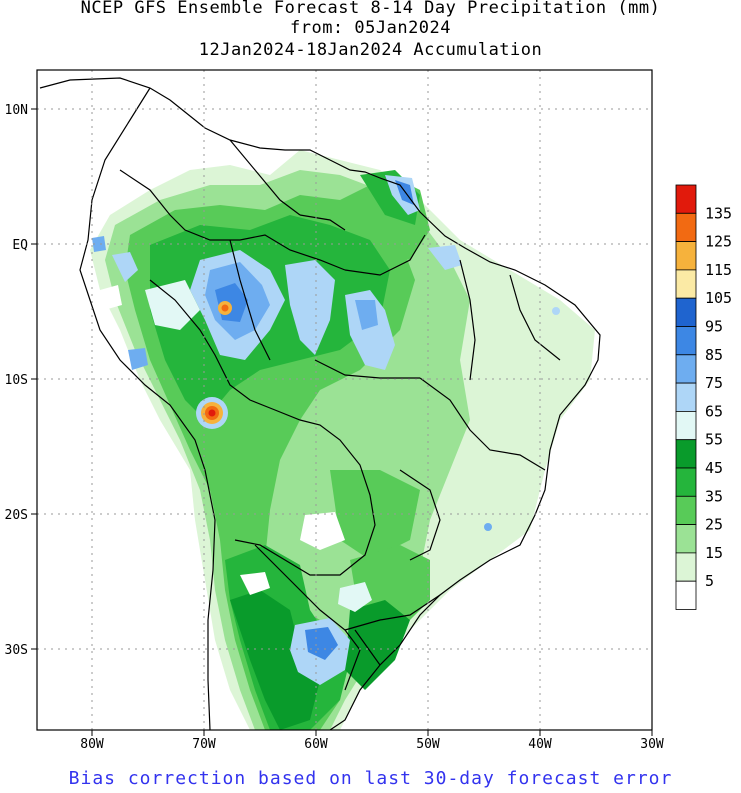 This screenshot has height=793, width=741. What do you see at coordinates (714, 553) in the screenshot?
I see `legend-label: 15` at bounding box center [714, 553].